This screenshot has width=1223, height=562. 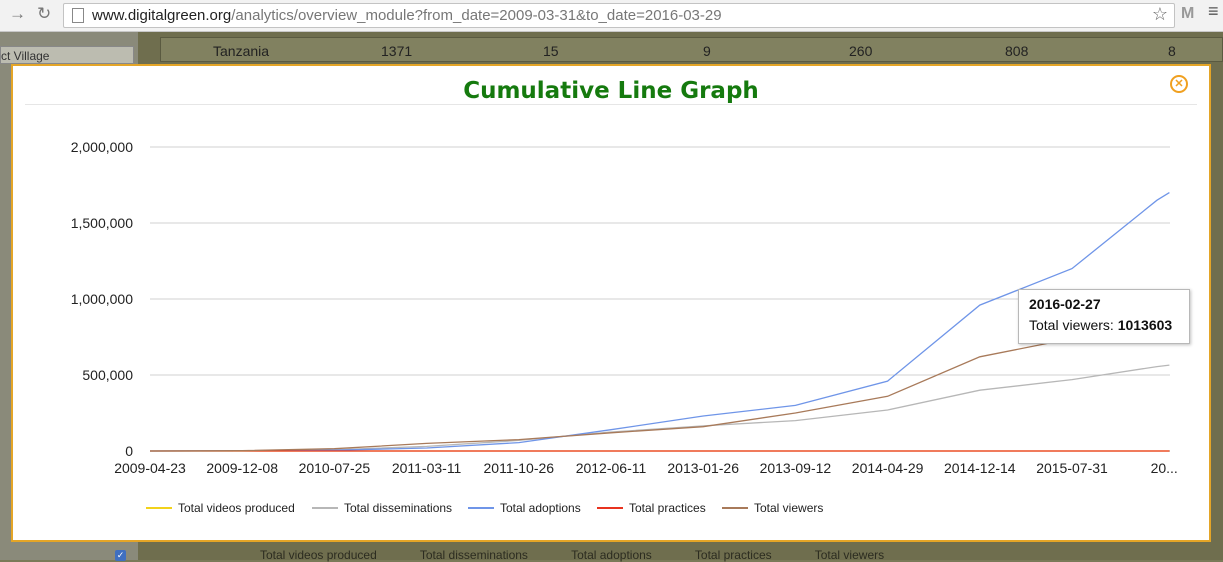 I want to click on x-tick-label: 2009-04-23, so click(x=150, y=468).